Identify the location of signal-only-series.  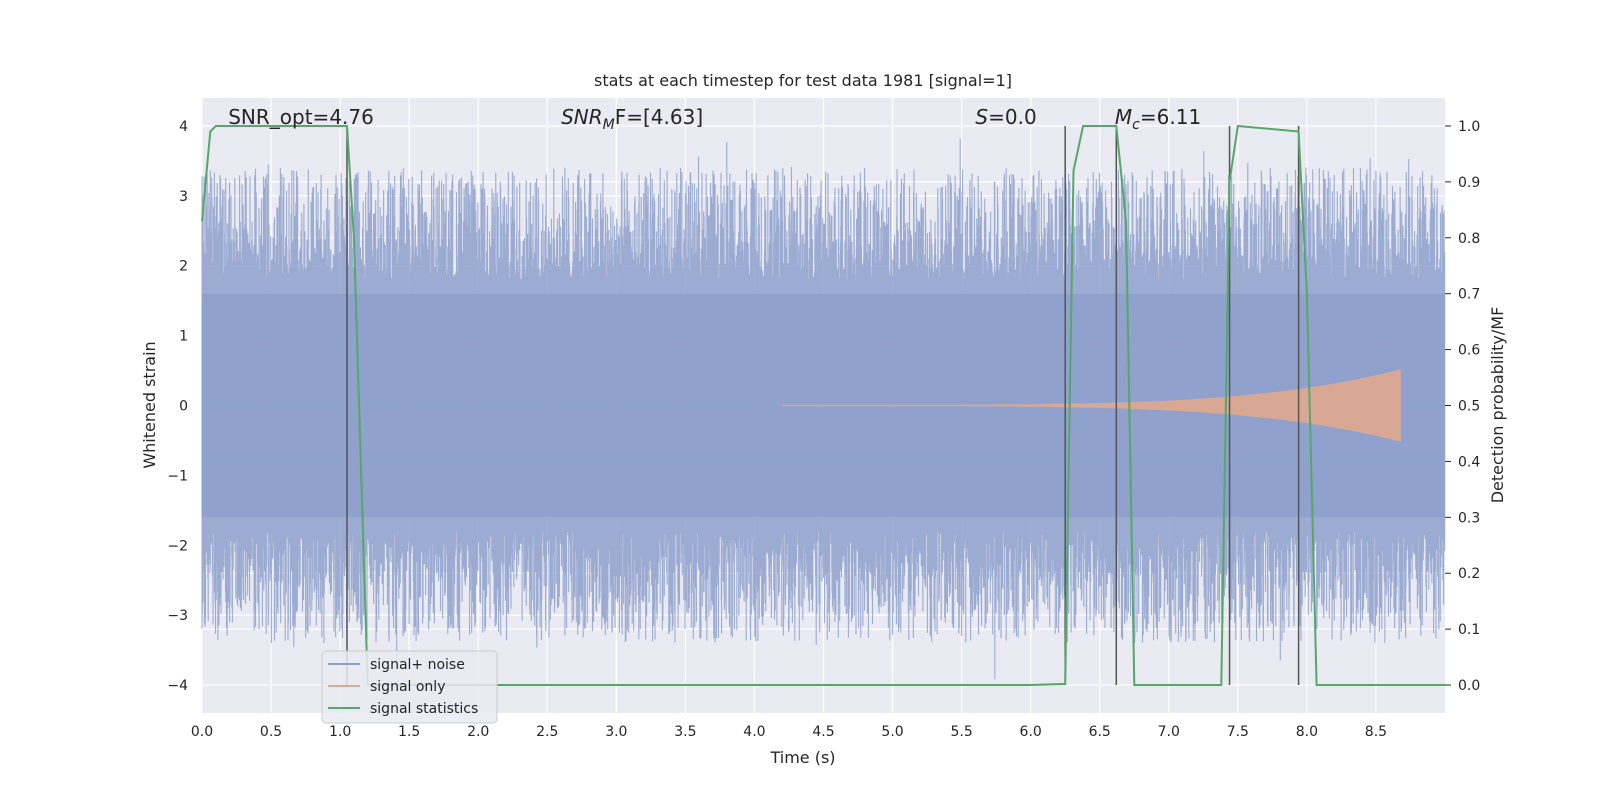
(1091, 405).